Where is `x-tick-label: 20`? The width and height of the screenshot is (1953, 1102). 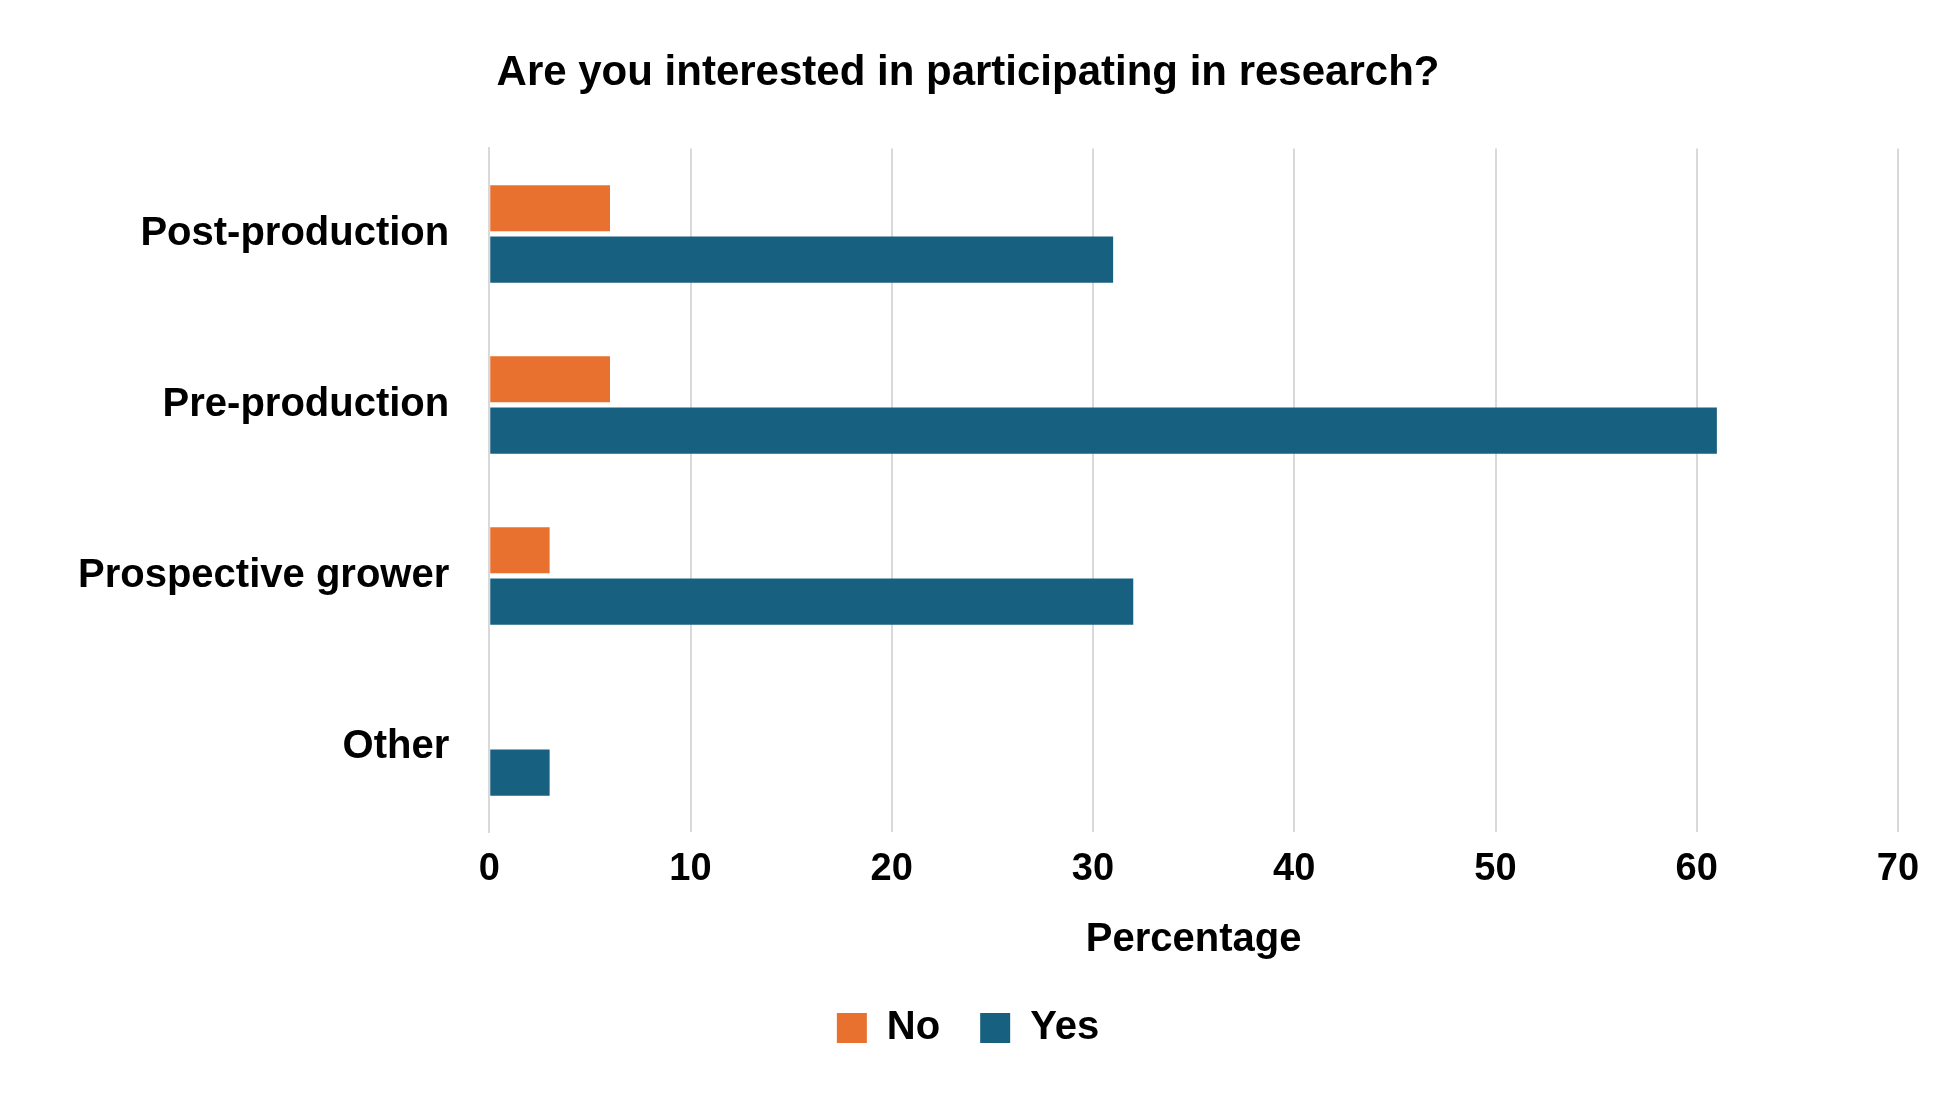
x-tick-label: 20 is located at coordinates (891, 866).